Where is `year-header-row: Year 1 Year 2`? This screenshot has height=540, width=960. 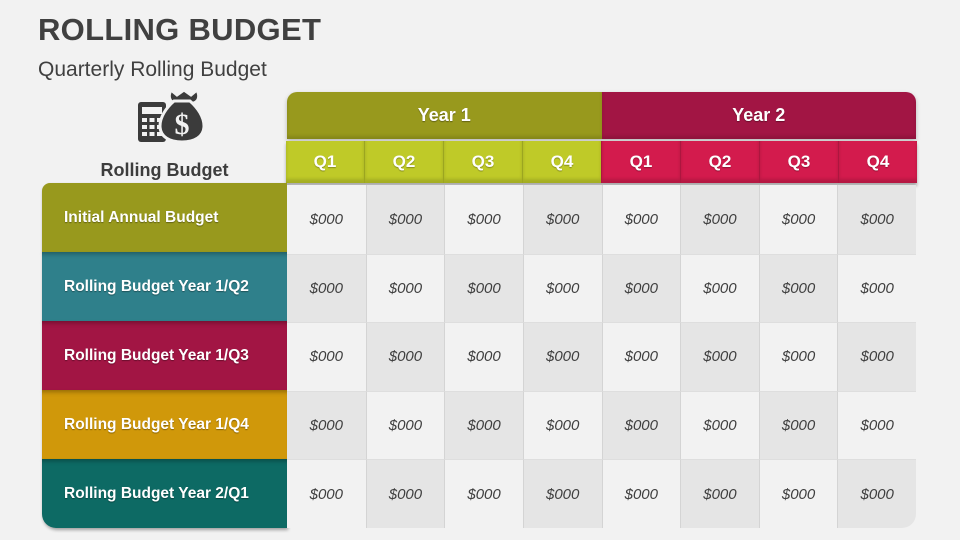
year-header-row: Year 1 Year 2 is located at coordinates (601, 115).